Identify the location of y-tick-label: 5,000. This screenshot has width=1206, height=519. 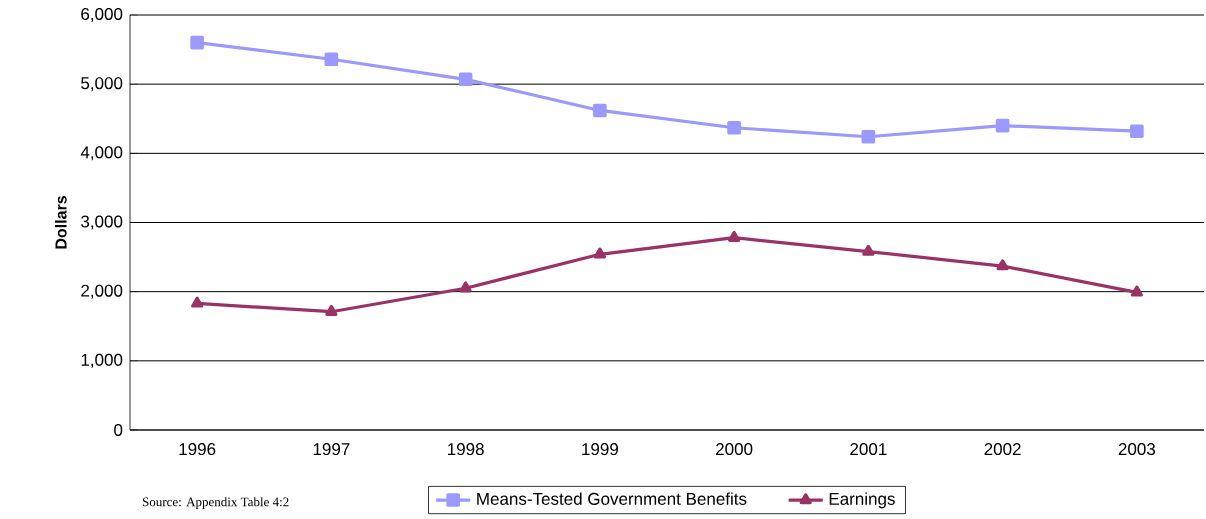
(102, 84).